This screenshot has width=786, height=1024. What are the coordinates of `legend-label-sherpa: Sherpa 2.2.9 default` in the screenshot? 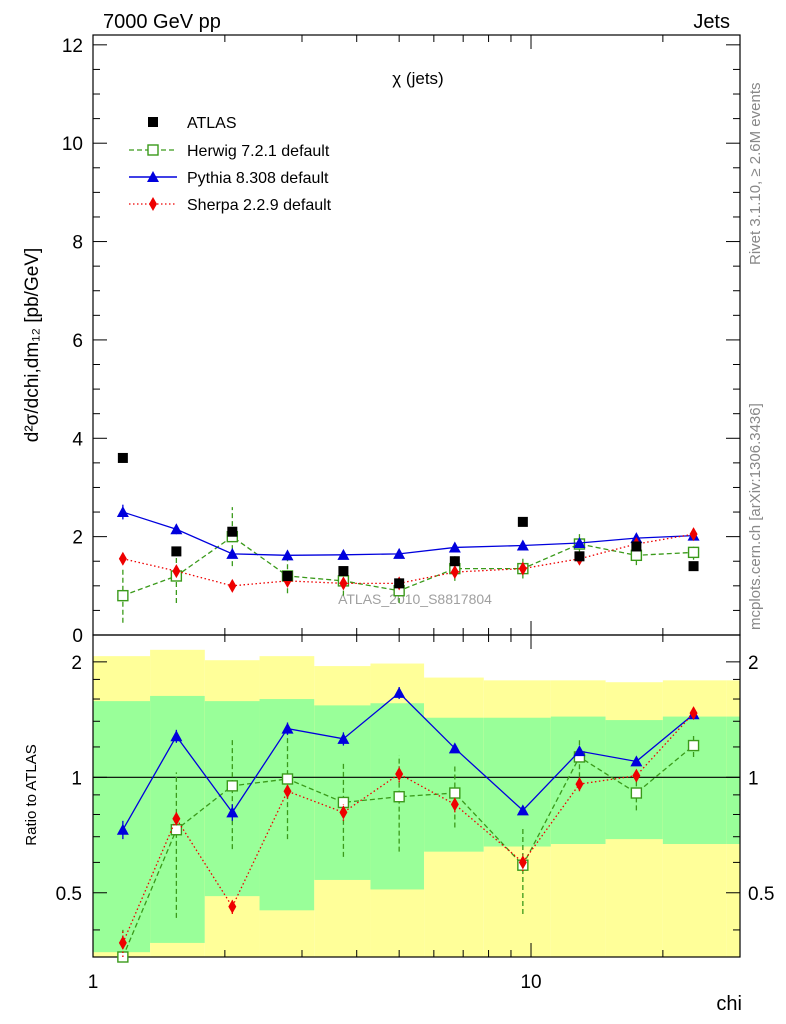 It's located at (259, 205).